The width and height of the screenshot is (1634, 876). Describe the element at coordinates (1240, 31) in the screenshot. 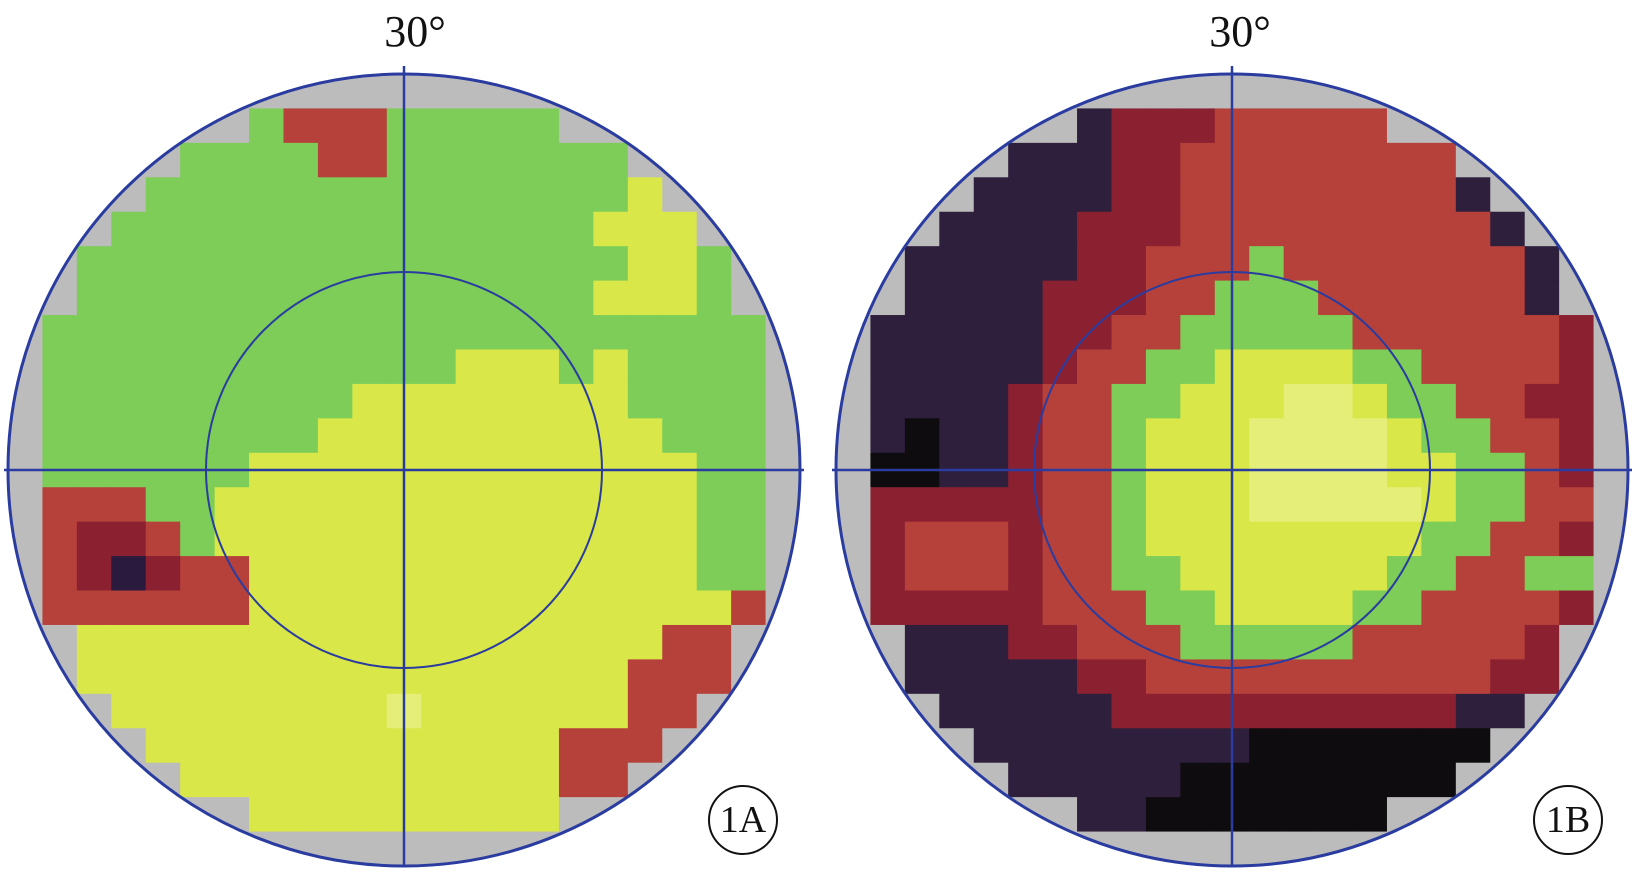

I see `angle-label-1b: 30°` at that location.